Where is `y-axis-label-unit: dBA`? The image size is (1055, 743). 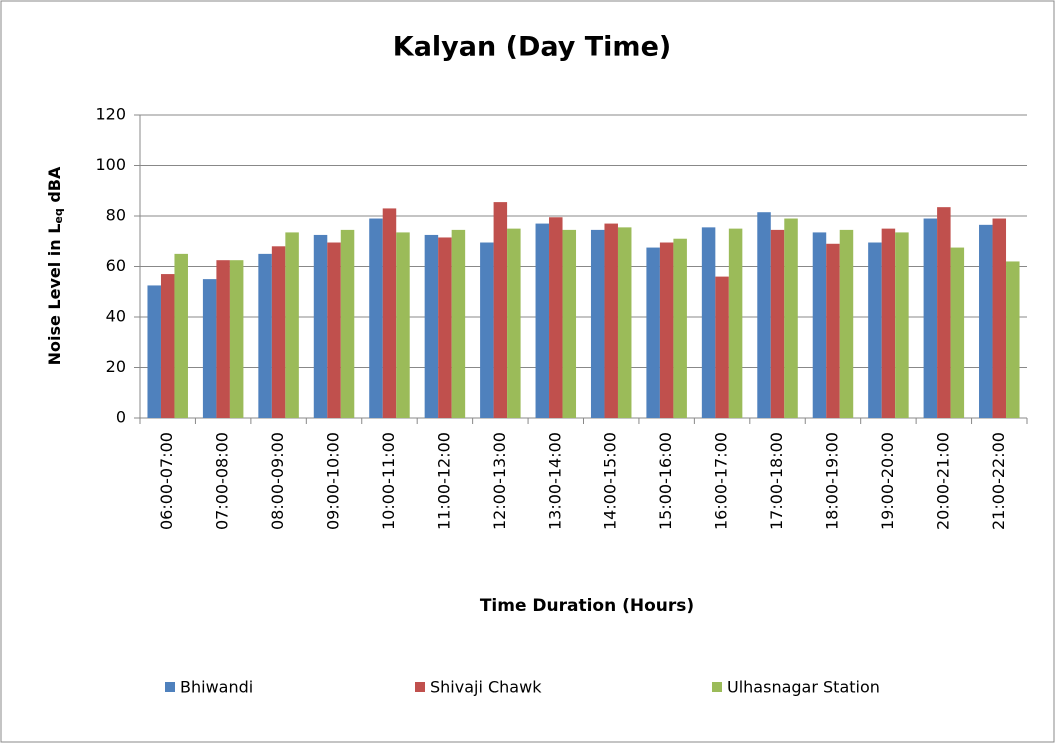
y-axis-label-unit: dBA is located at coordinates (54, 187).